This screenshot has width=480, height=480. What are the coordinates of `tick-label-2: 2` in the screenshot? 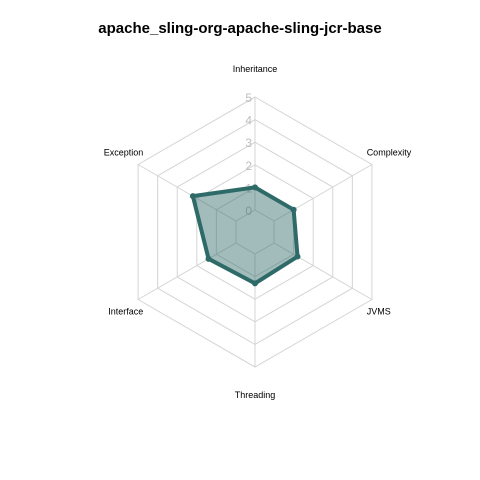 It's located at (248, 166).